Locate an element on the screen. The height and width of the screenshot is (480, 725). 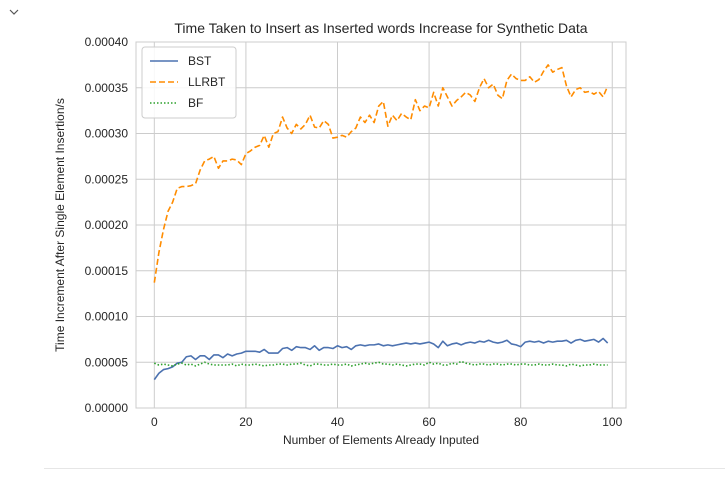
cell-divider is located at coordinates (384, 468).